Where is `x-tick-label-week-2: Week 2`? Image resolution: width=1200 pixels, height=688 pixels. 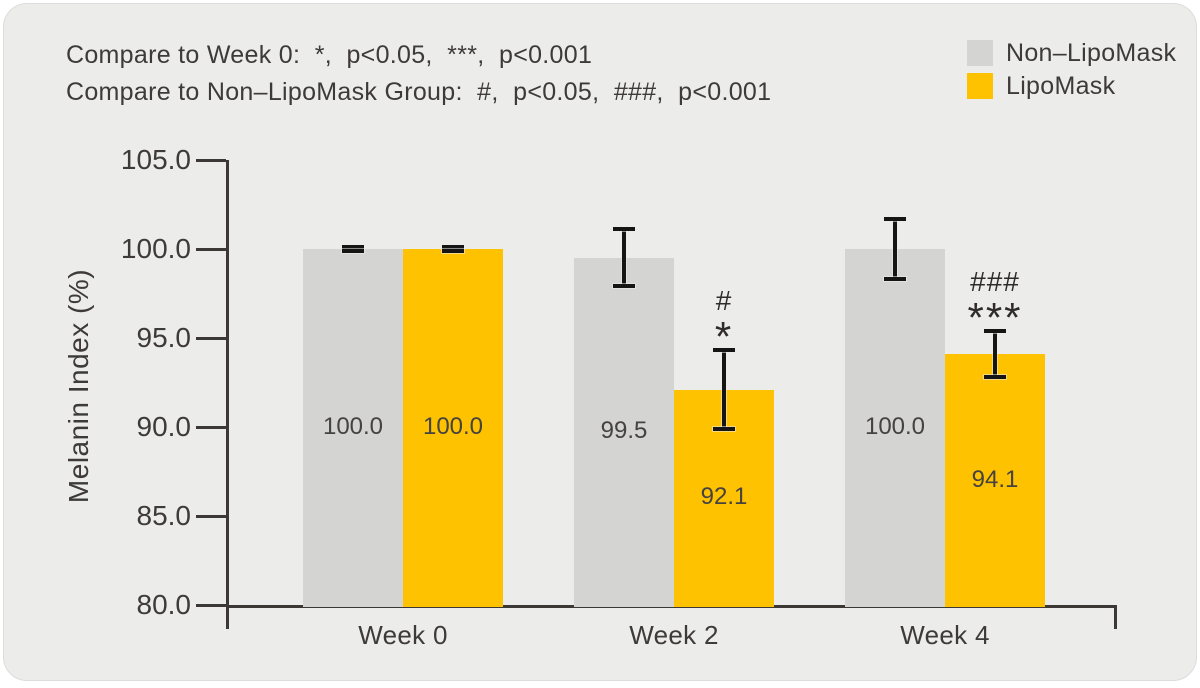 x-tick-label-week-2: Week 2 is located at coordinates (674, 635).